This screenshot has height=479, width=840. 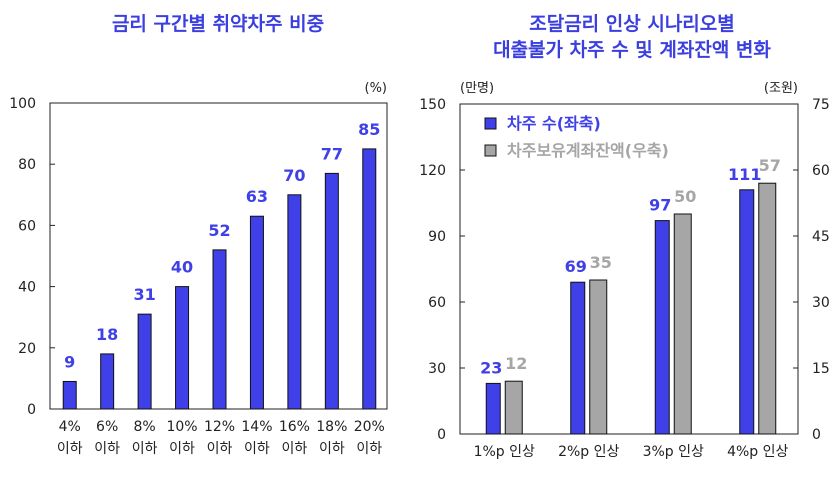 I want to click on right-data-label-balance: 57, so click(x=770, y=165).